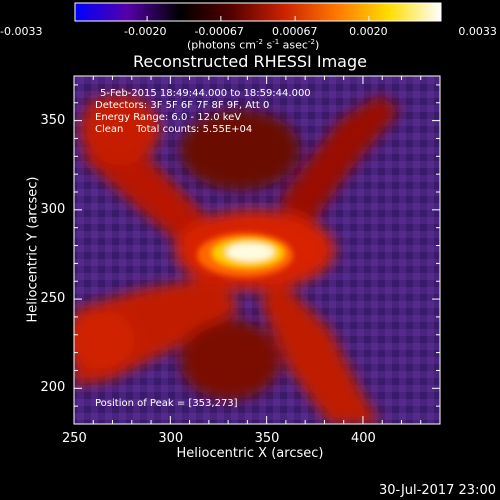 Image resolution: width=500 pixels, height=500 pixels. Describe the element at coordinates (53, 120) in the screenshot. I see `y-tick-label: 350` at that location.